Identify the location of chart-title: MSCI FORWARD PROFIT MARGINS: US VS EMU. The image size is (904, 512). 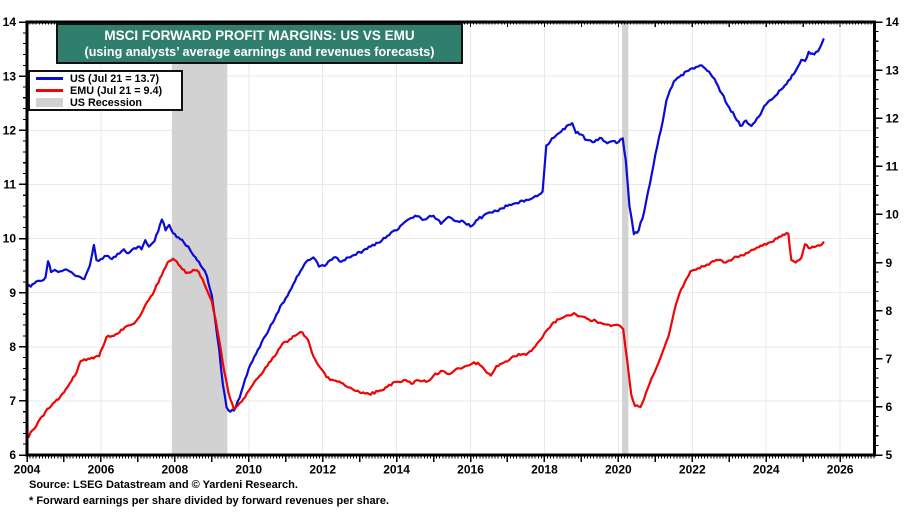
(259, 35).